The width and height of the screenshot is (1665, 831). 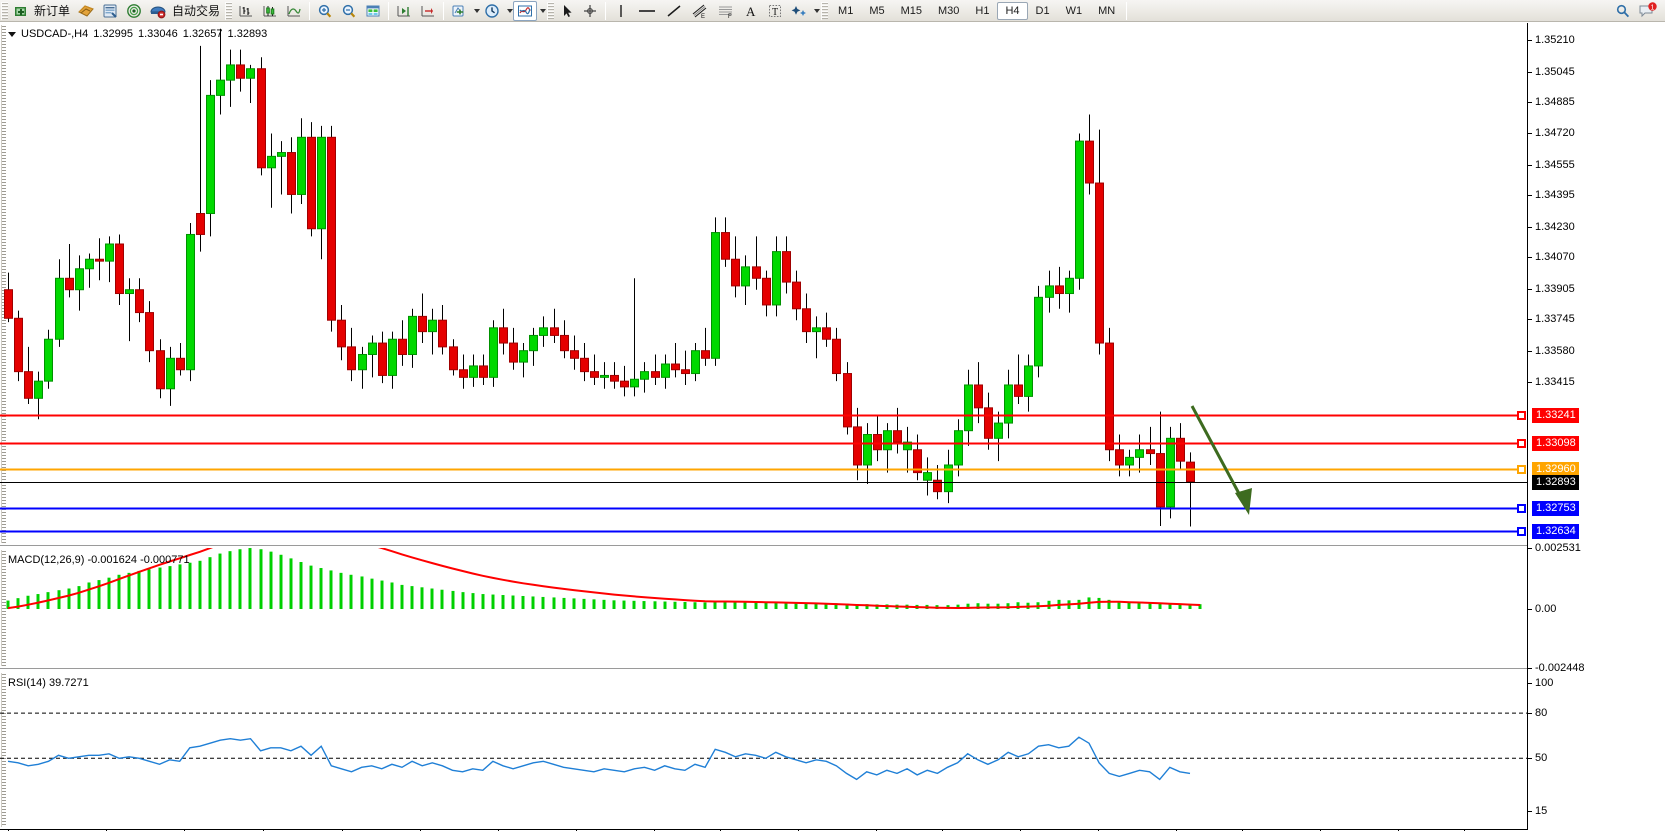 What do you see at coordinates (373, 11) in the screenshot?
I see `indicators-icon` at bounding box center [373, 11].